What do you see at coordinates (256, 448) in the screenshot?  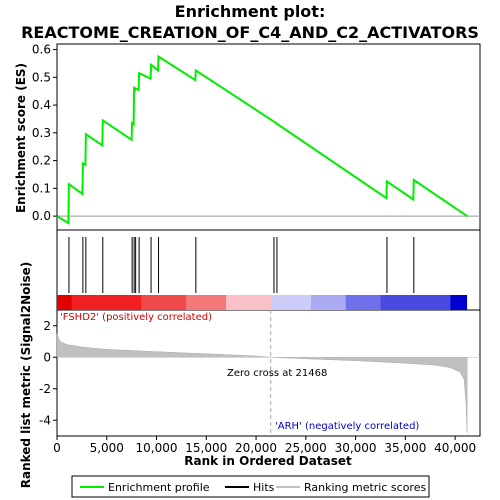 I see `rank-x-tick-label: 20,000` at bounding box center [256, 448].